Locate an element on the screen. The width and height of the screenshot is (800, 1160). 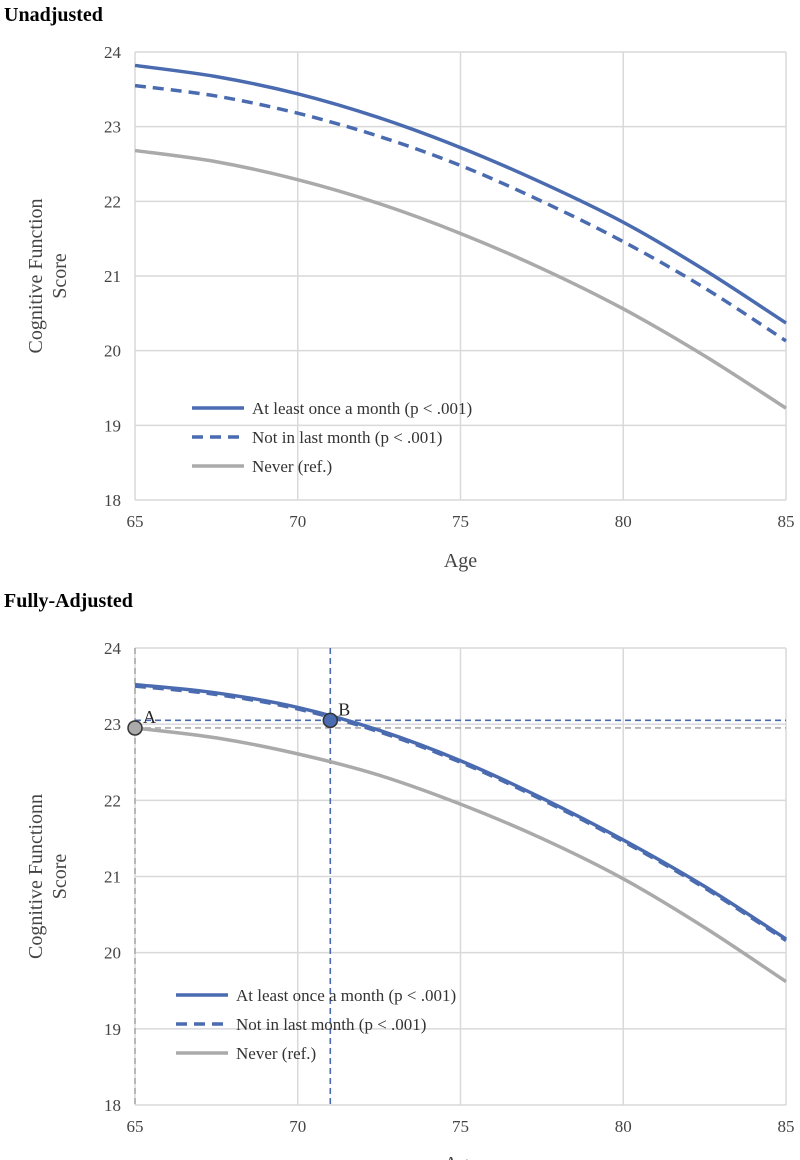
annotation-label: B is located at coordinates (344, 709).